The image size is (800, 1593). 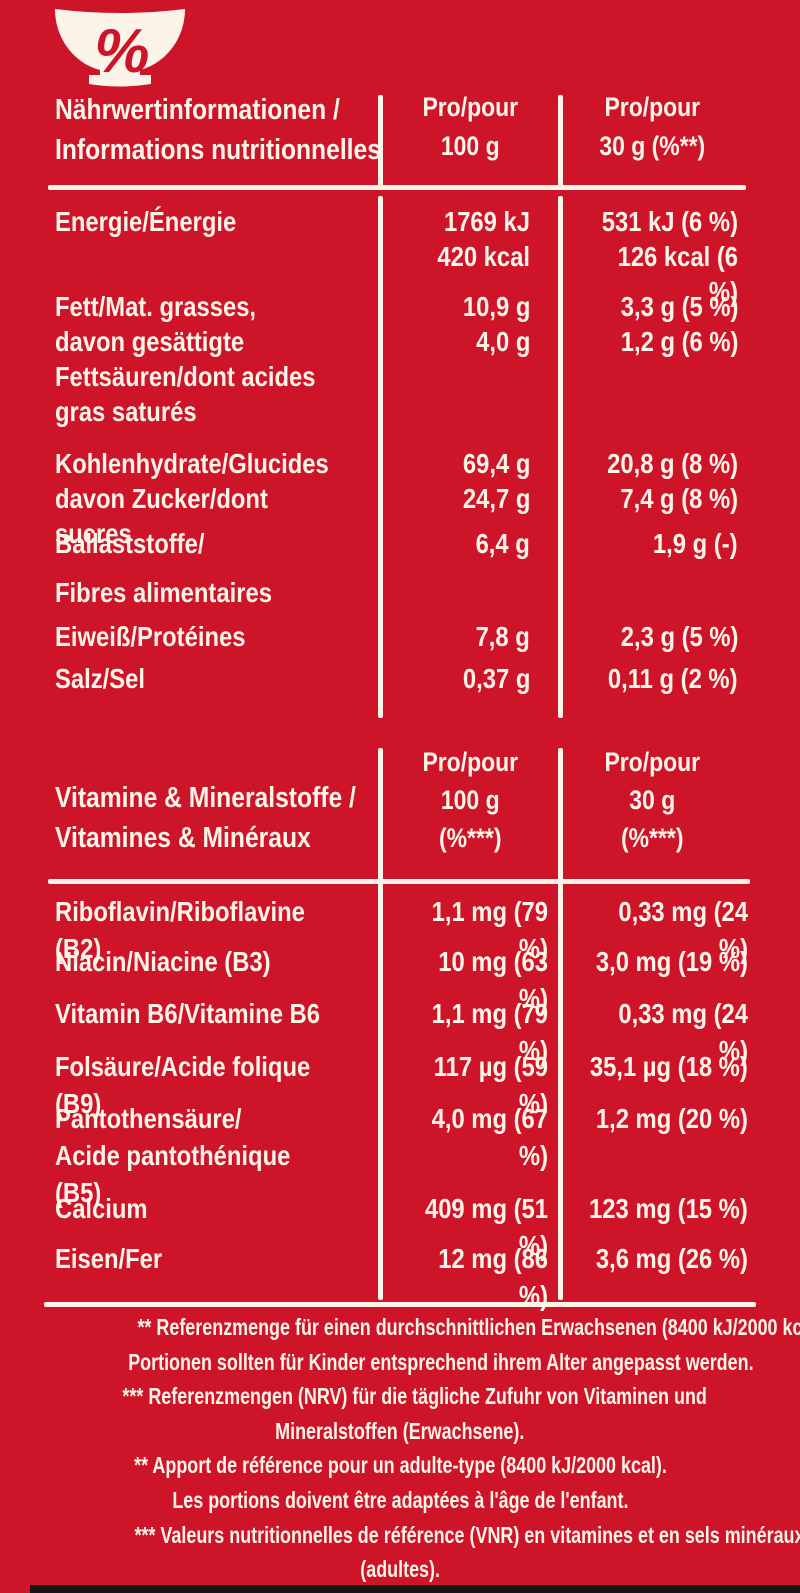 What do you see at coordinates (400, 1430) in the screenshot?
I see `footnote: Mineralstoffen (Erwachsene).` at bounding box center [400, 1430].